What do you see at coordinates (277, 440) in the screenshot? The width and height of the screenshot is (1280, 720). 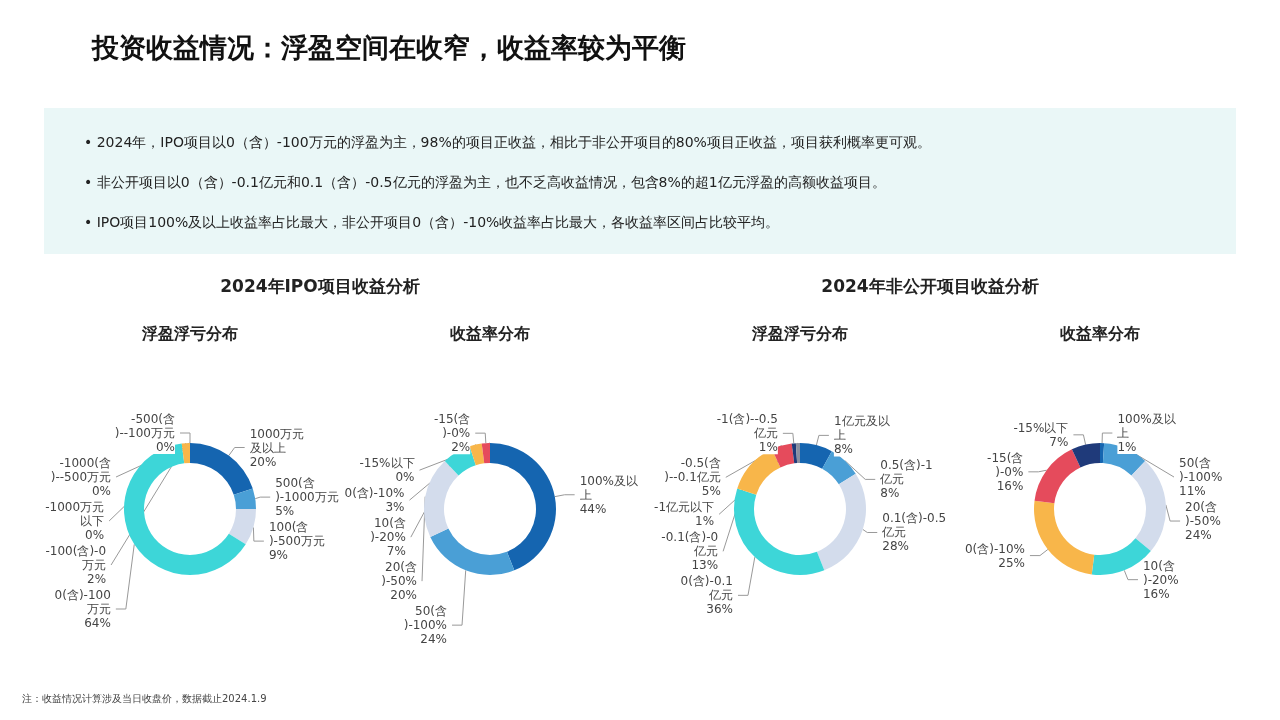 I see `slice-label: 1000万元及以上` at bounding box center [277, 440].